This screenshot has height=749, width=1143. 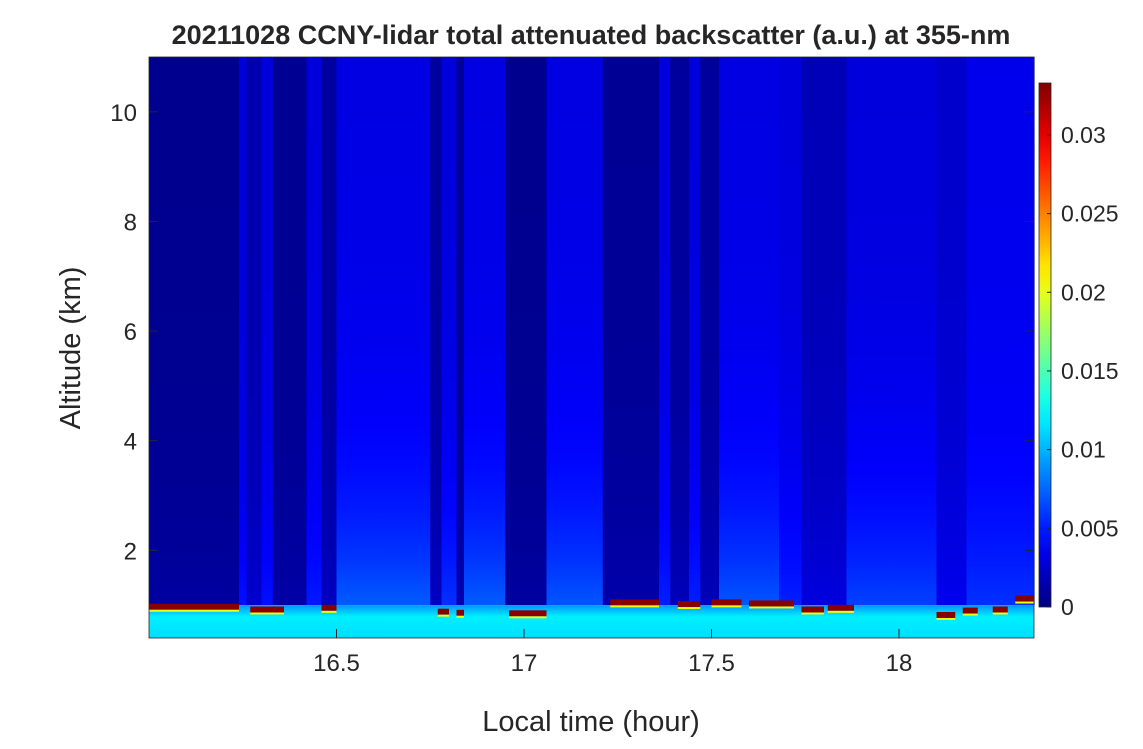 What do you see at coordinates (1083, 450) in the screenshot?
I see `colorbar-tick-label: 0.01` at bounding box center [1083, 450].